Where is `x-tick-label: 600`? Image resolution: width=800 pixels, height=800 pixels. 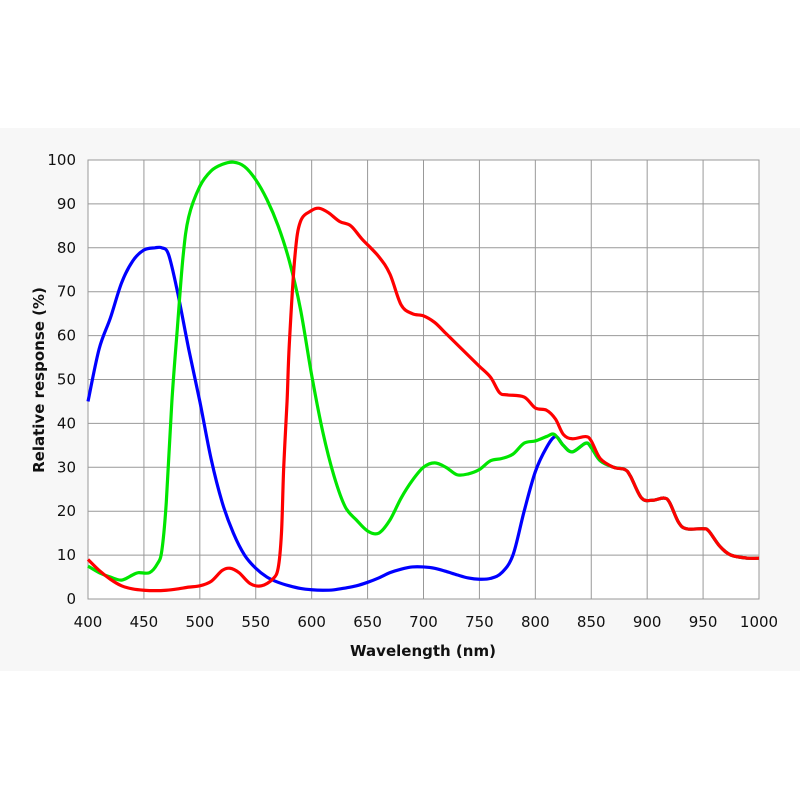
x-tick-label: 600 is located at coordinates (311, 622).